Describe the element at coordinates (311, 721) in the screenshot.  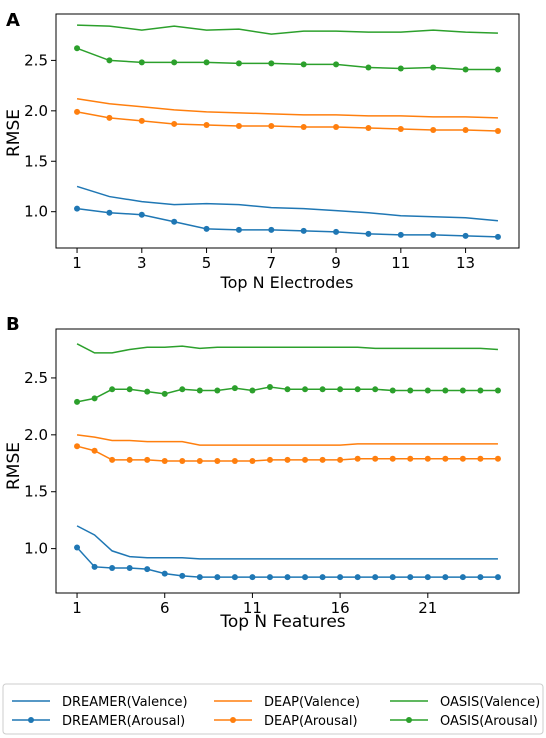
I see `legend-label: DEAP(Arousal)` at that location.